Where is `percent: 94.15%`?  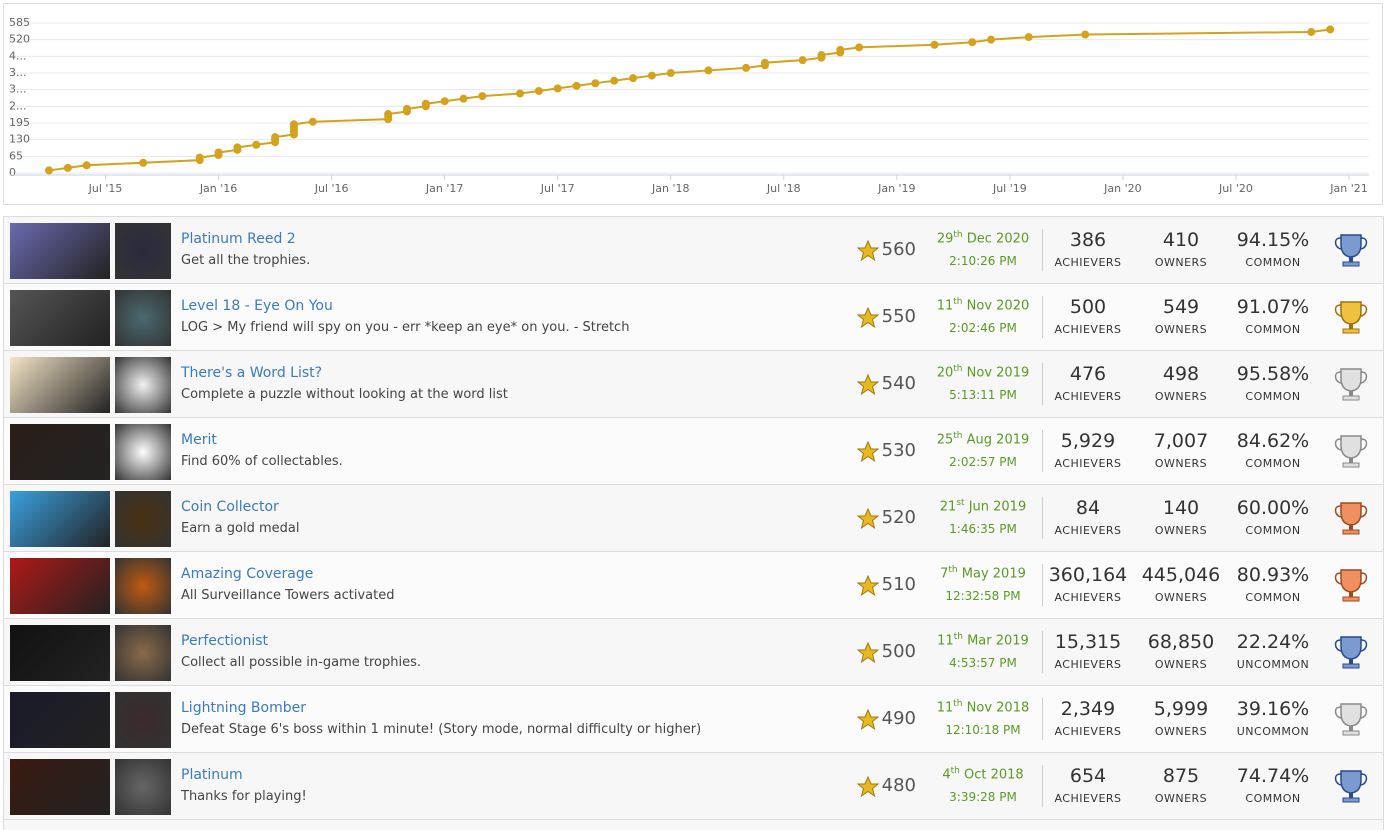 percent: 94.15% is located at coordinates (1273, 240).